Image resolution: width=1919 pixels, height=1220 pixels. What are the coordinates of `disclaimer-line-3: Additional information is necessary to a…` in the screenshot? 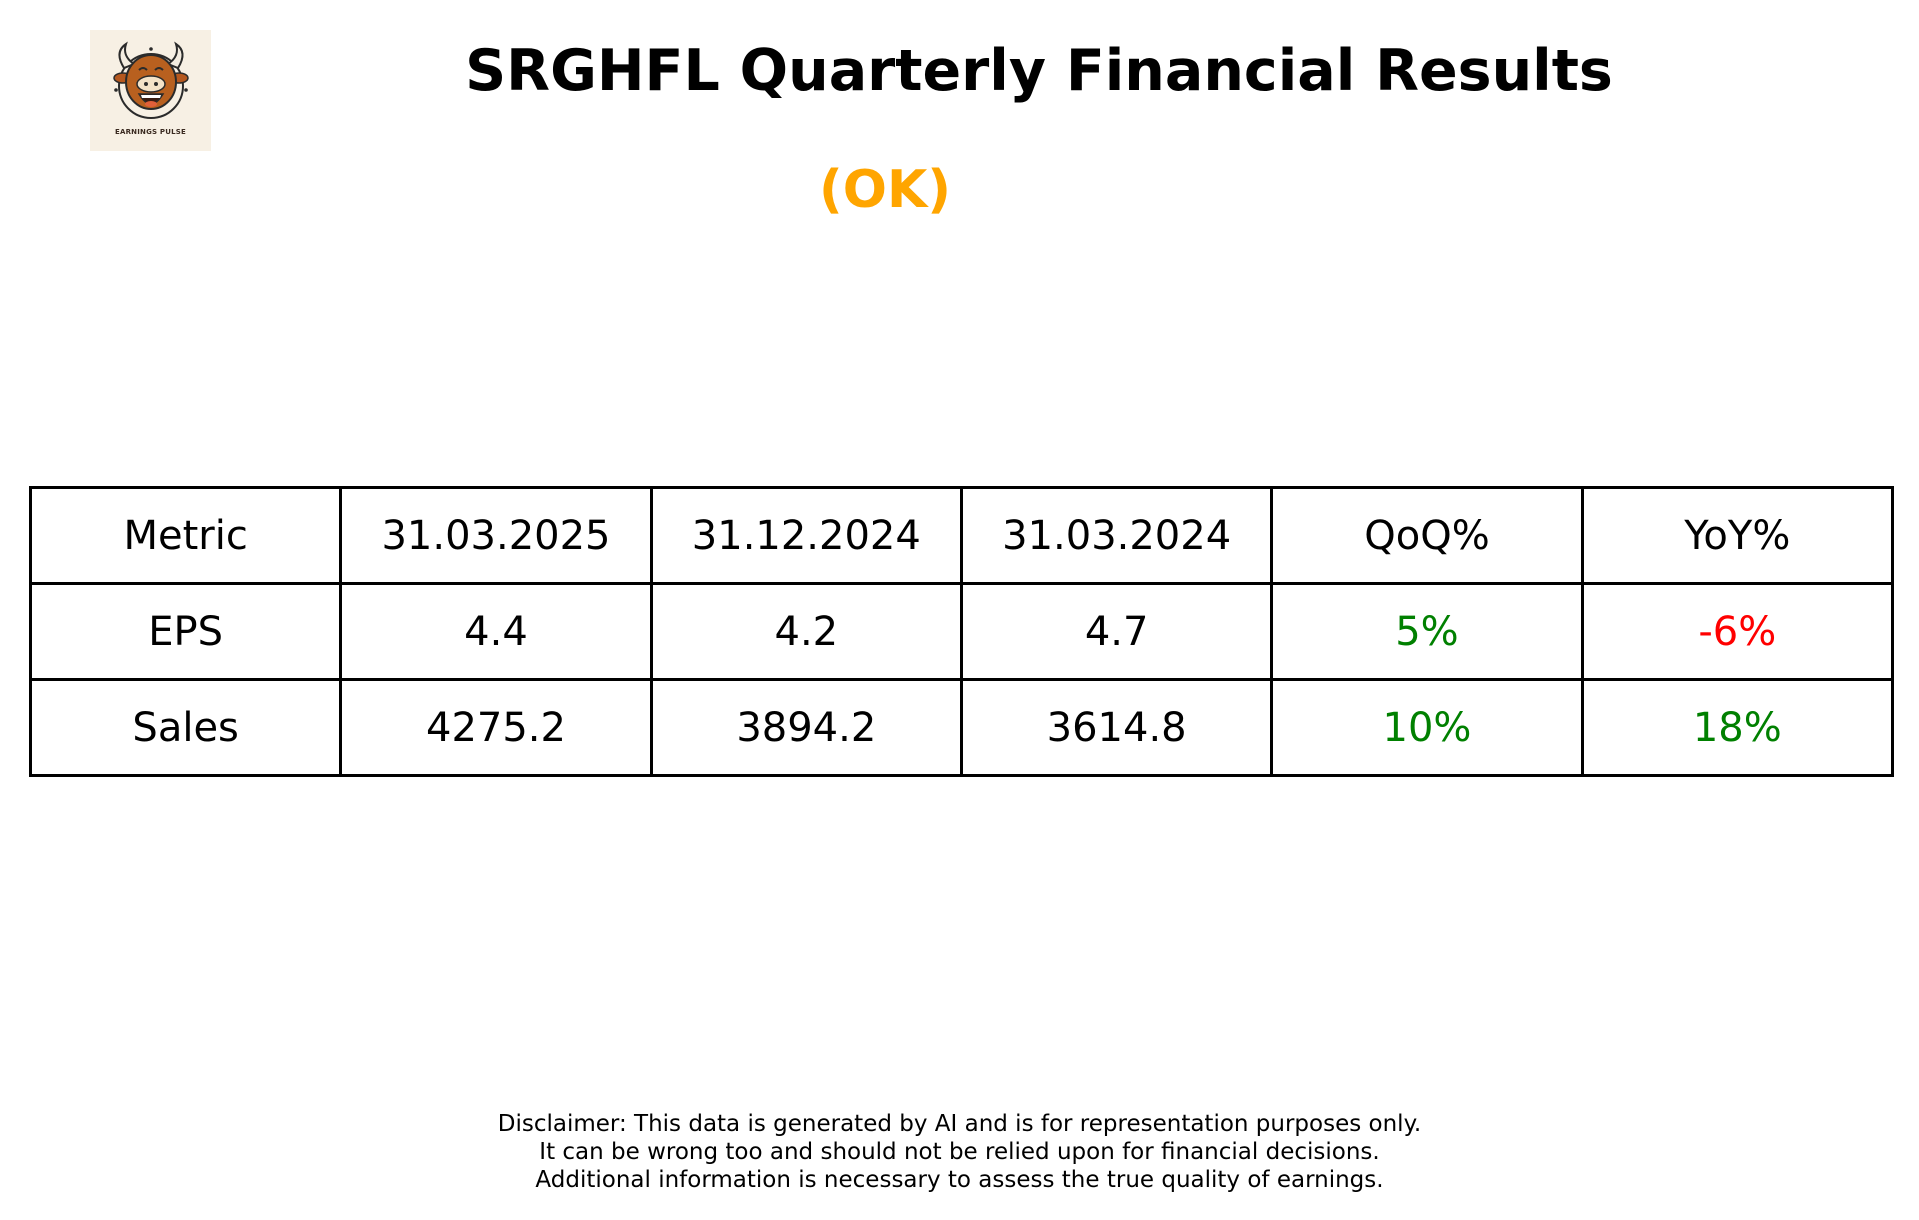 It's located at (959, 1180).